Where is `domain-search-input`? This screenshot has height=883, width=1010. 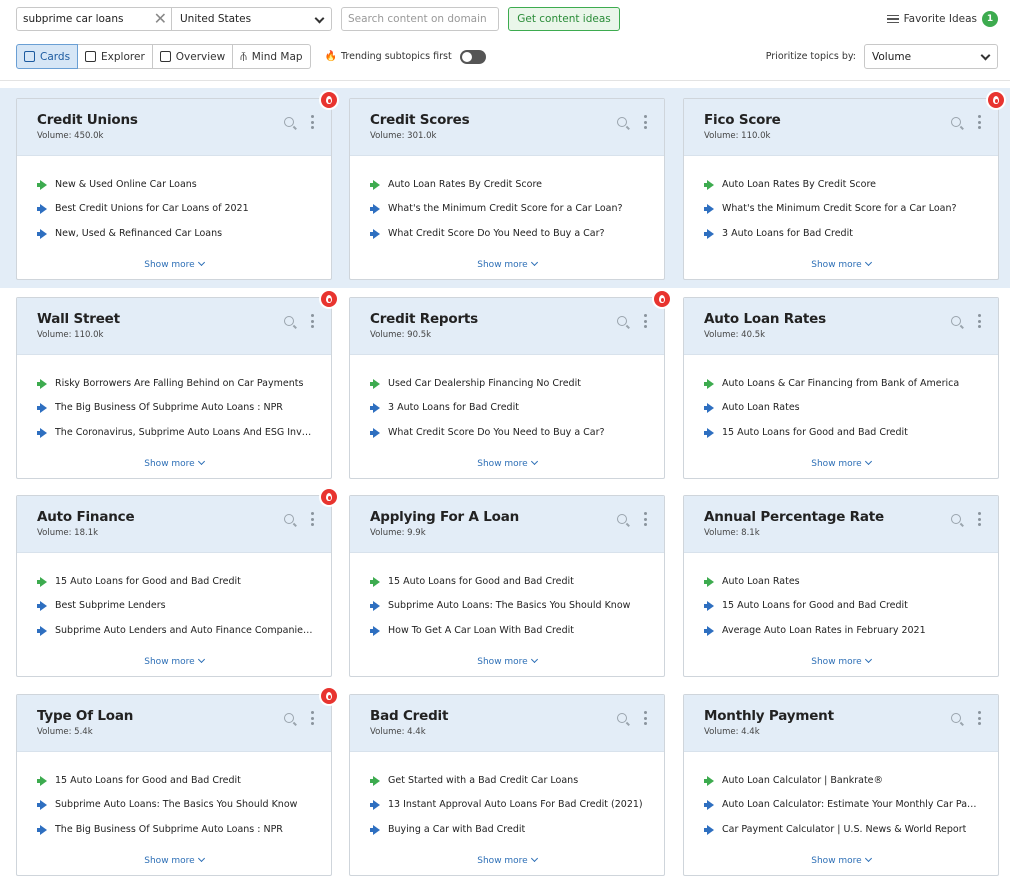 domain-search-input is located at coordinates (420, 19).